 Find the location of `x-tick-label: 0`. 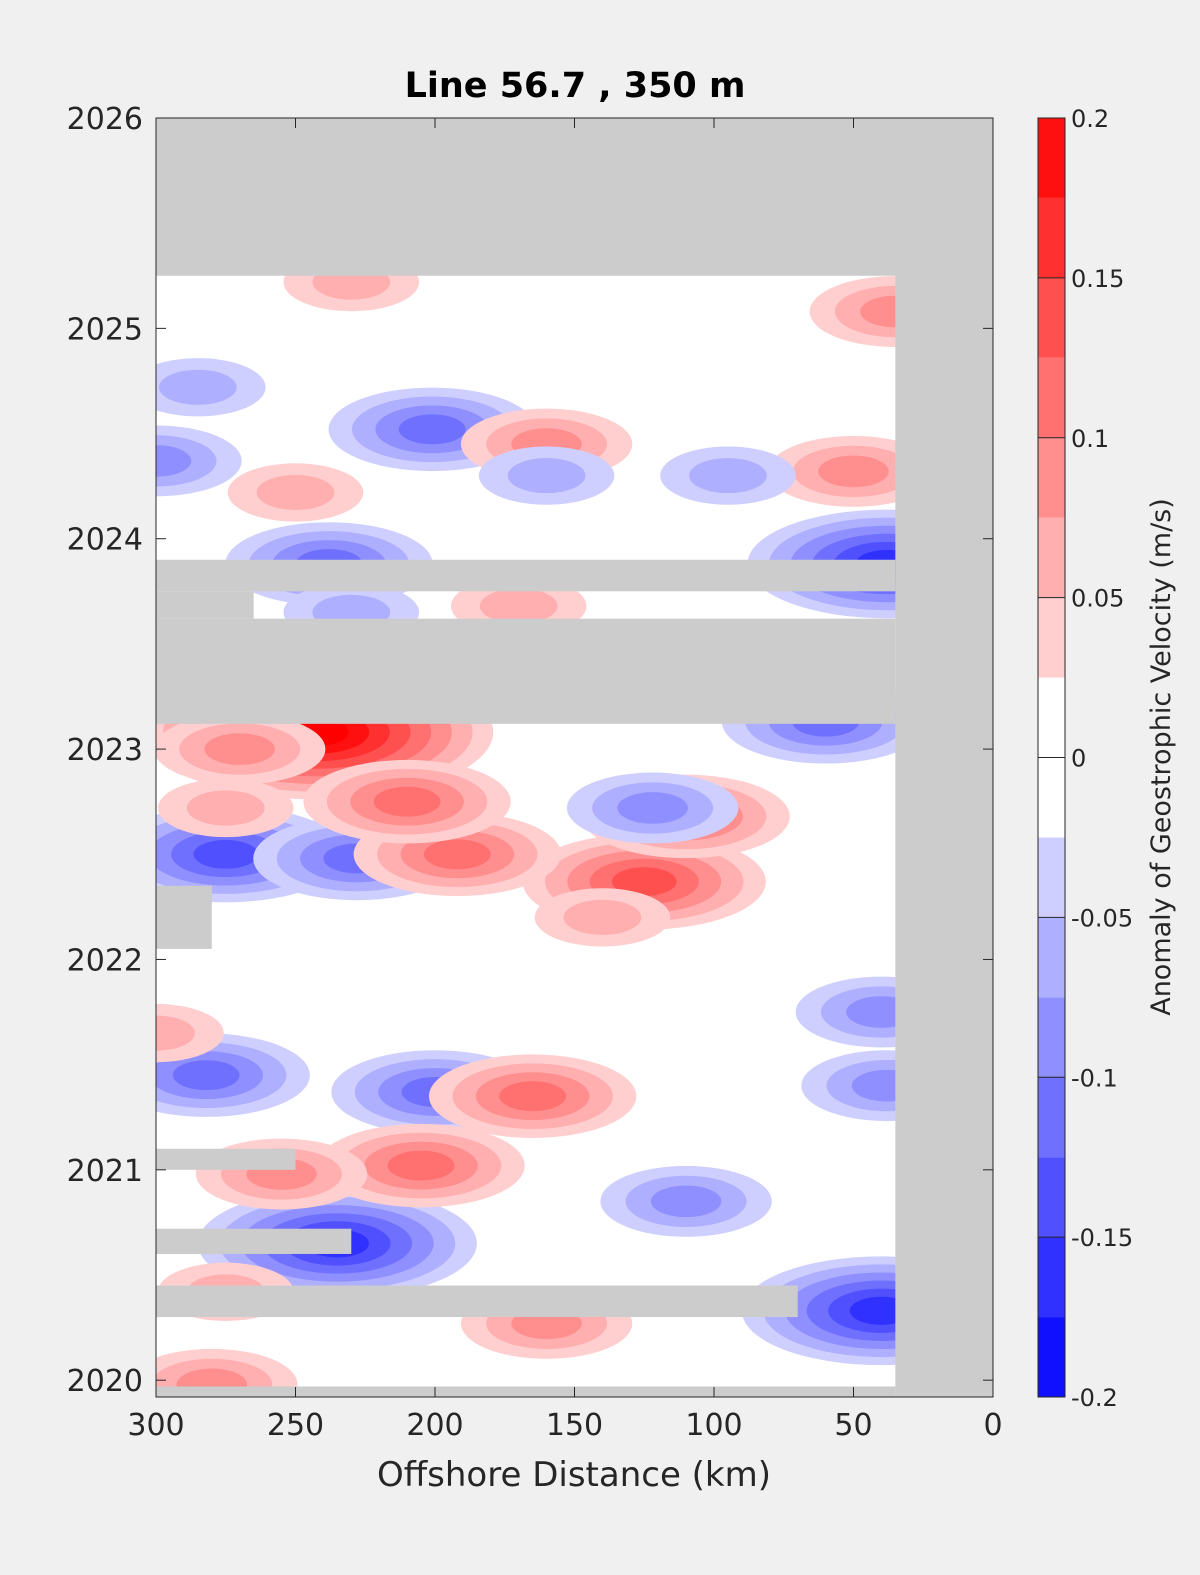

x-tick-label: 0 is located at coordinates (992, 1425).